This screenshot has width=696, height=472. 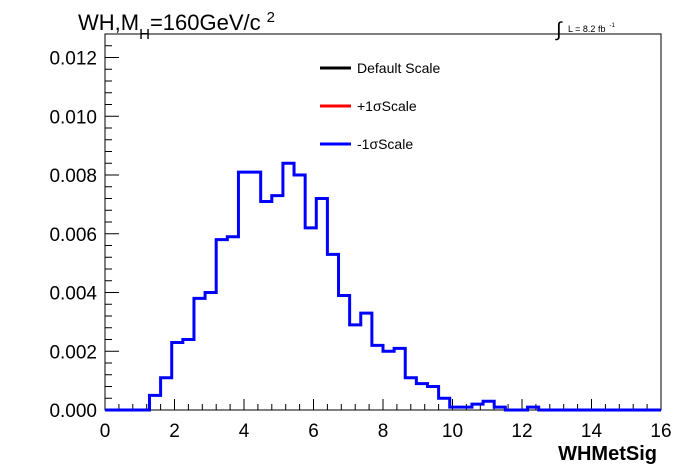 What do you see at coordinates (607, 454) in the screenshot?
I see `x-axis-title: WHMetSig` at bounding box center [607, 454].